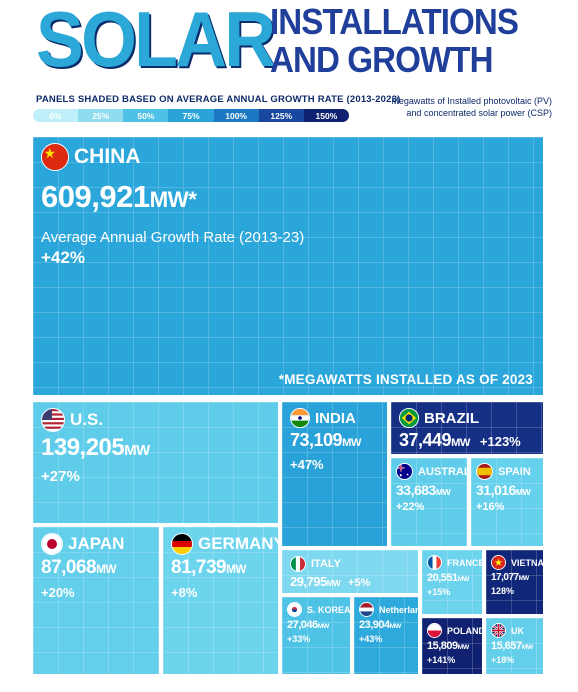 The image size is (578, 692). I want to click on country-name: S. KOREA, so click(318, 609).